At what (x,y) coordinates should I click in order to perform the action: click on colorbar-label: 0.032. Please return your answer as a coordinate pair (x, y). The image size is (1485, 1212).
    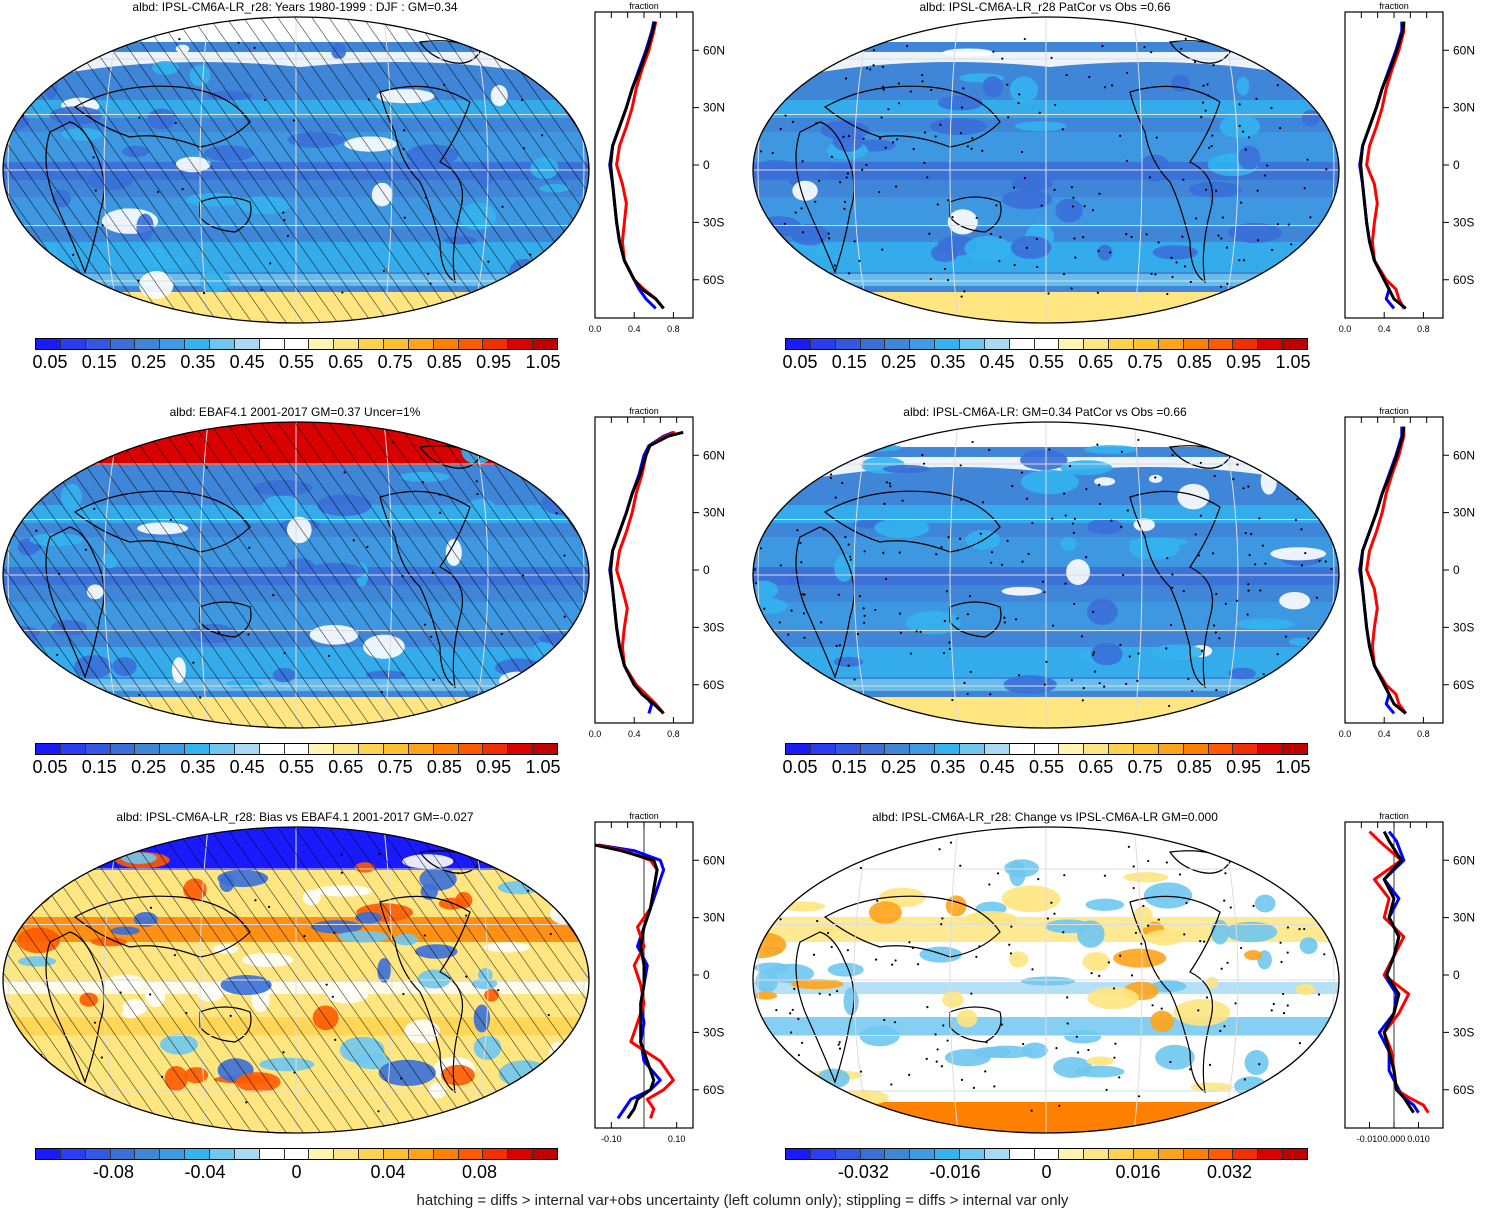
    Looking at the image, I should click on (1230, 1172).